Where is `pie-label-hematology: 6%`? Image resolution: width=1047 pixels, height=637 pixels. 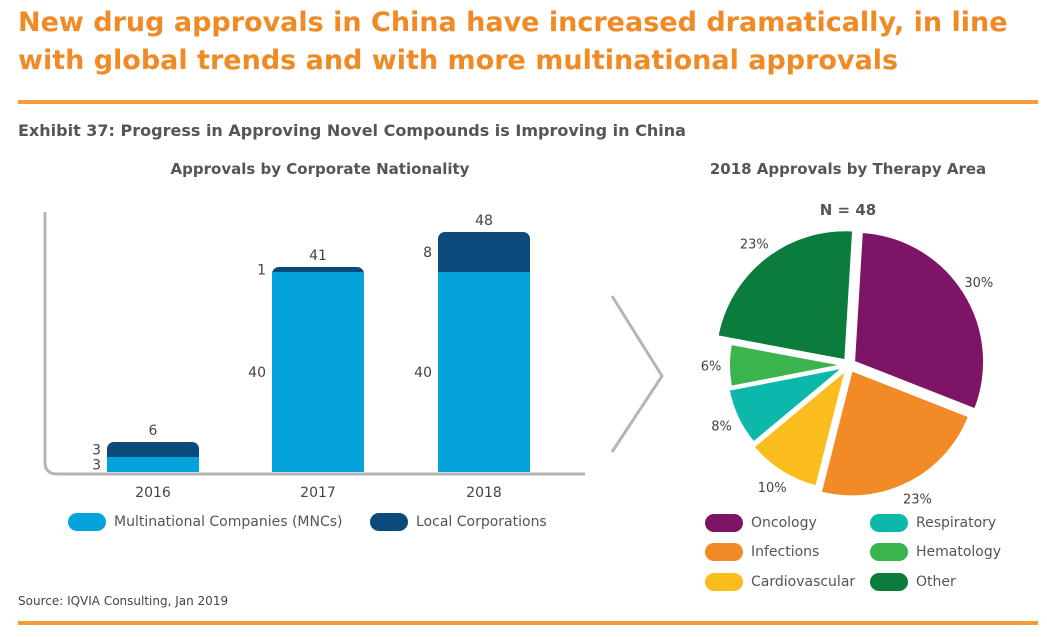
pie-label-hematology: 6% is located at coordinates (711, 366).